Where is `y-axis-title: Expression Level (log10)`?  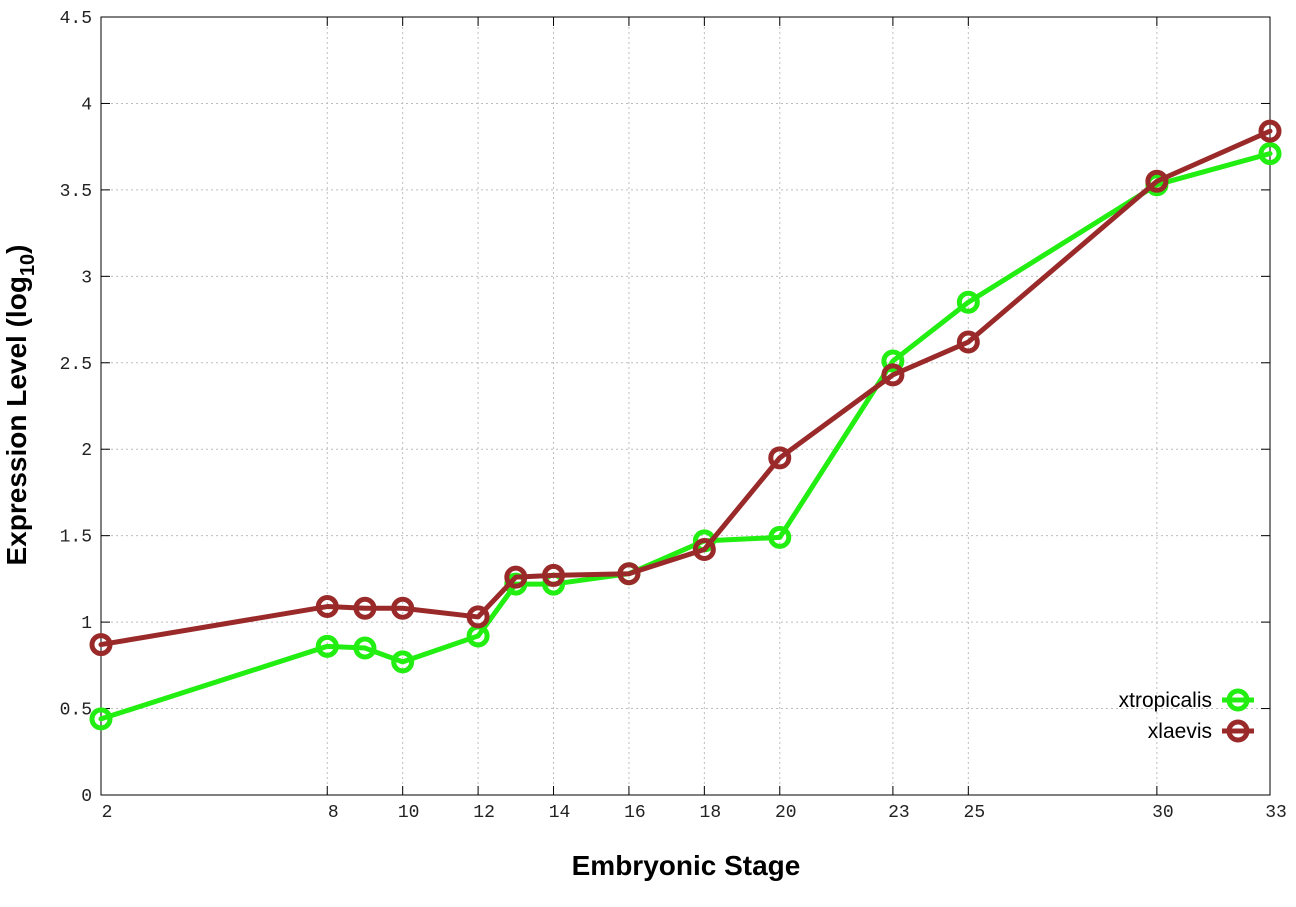 y-axis-title: Expression Level (log10) is located at coordinates (20, 405).